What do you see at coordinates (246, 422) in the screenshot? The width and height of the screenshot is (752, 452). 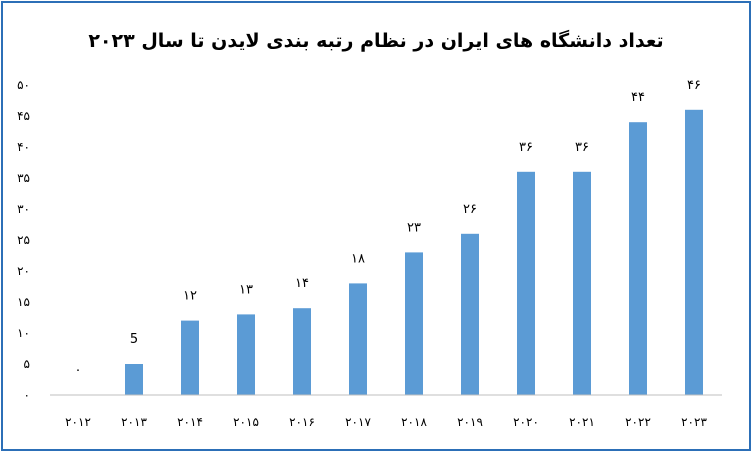 I see `x-tick-label: ۲۰۱۵` at bounding box center [246, 422].